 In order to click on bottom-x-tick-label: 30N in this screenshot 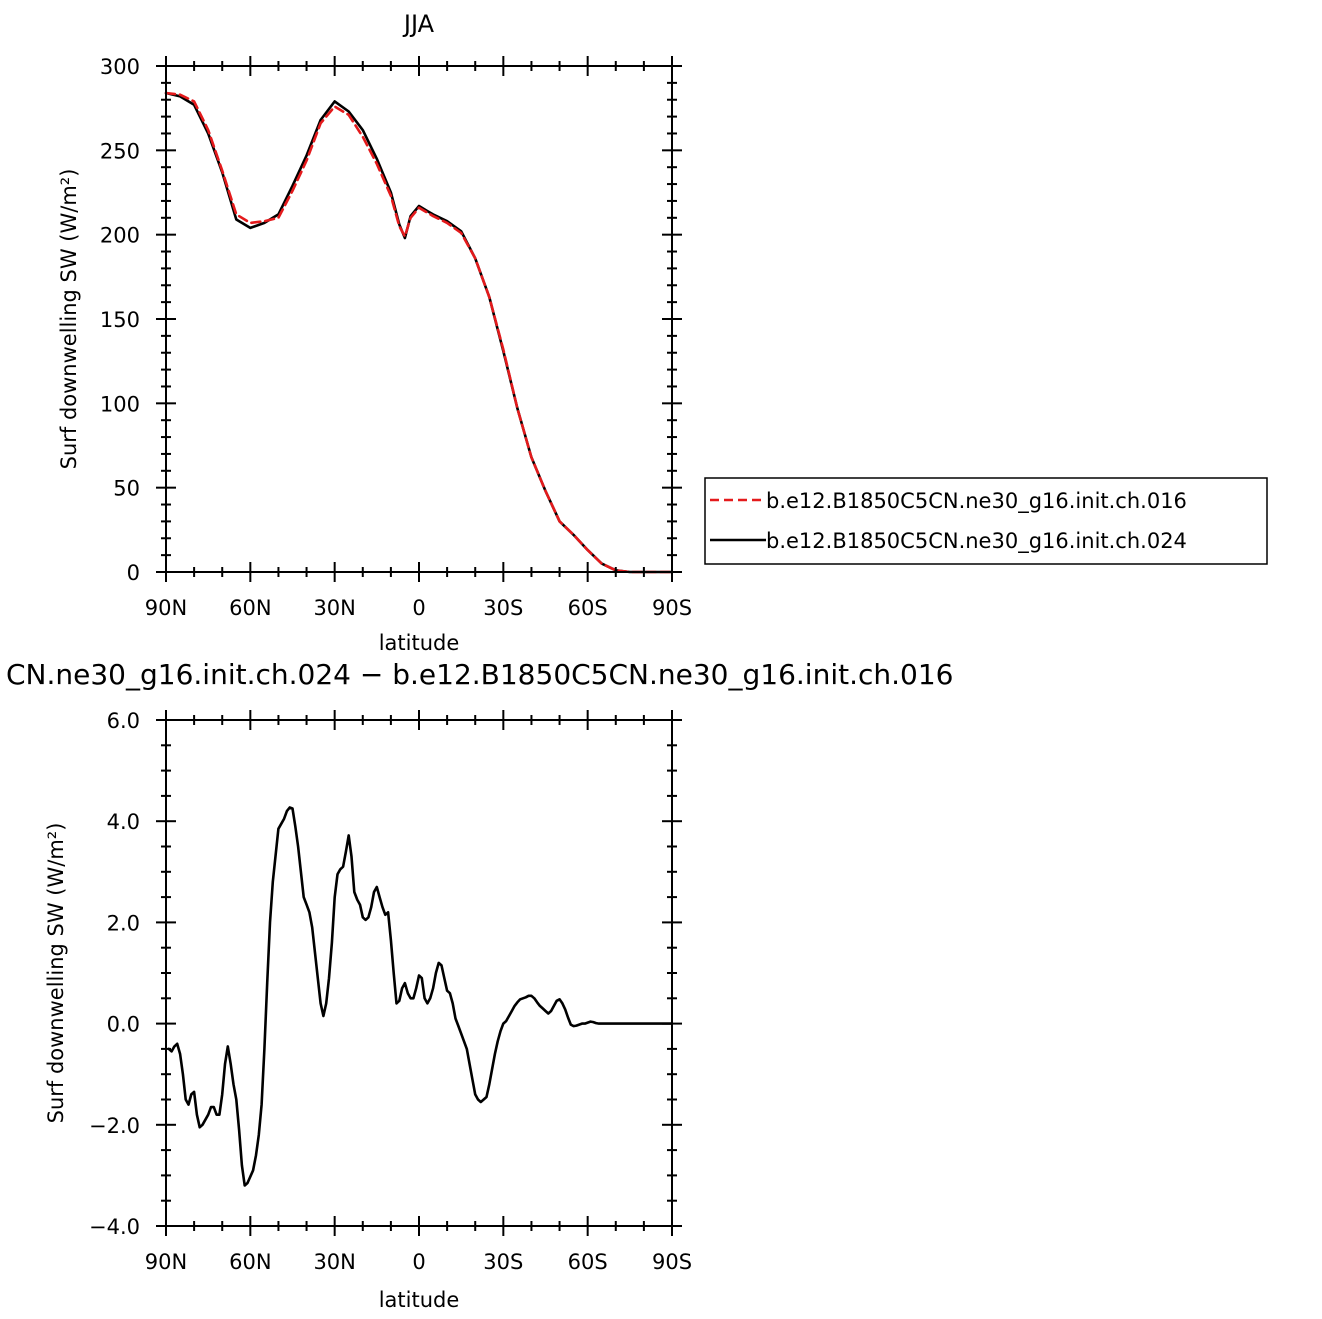, I will do `click(334, 1262)`.